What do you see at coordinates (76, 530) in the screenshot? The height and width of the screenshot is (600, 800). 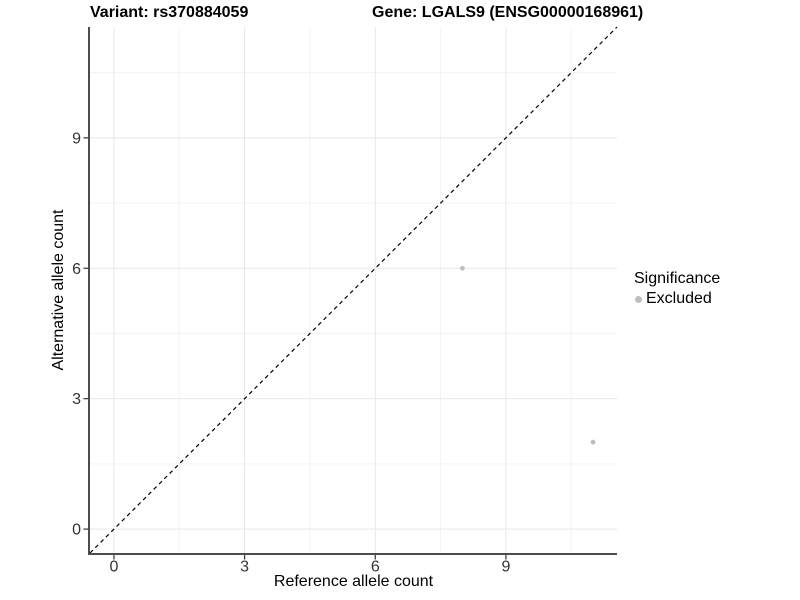 I see `y-tick-label: 0` at bounding box center [76, 530].